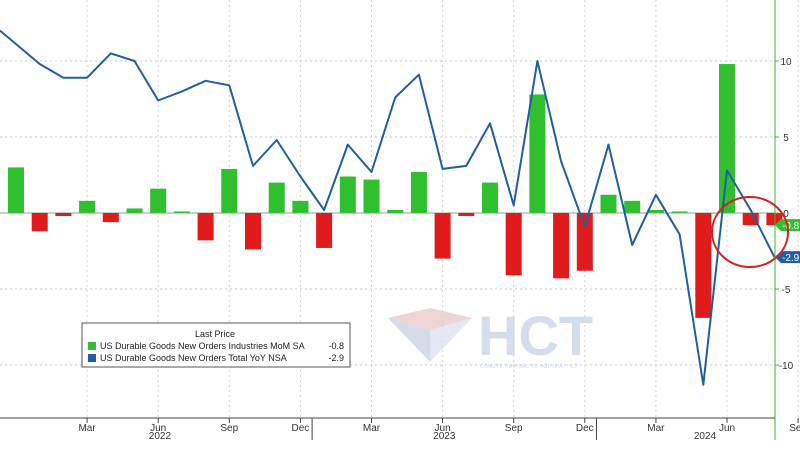  I want to click on legend-value: -2.9, so click(336, 358).